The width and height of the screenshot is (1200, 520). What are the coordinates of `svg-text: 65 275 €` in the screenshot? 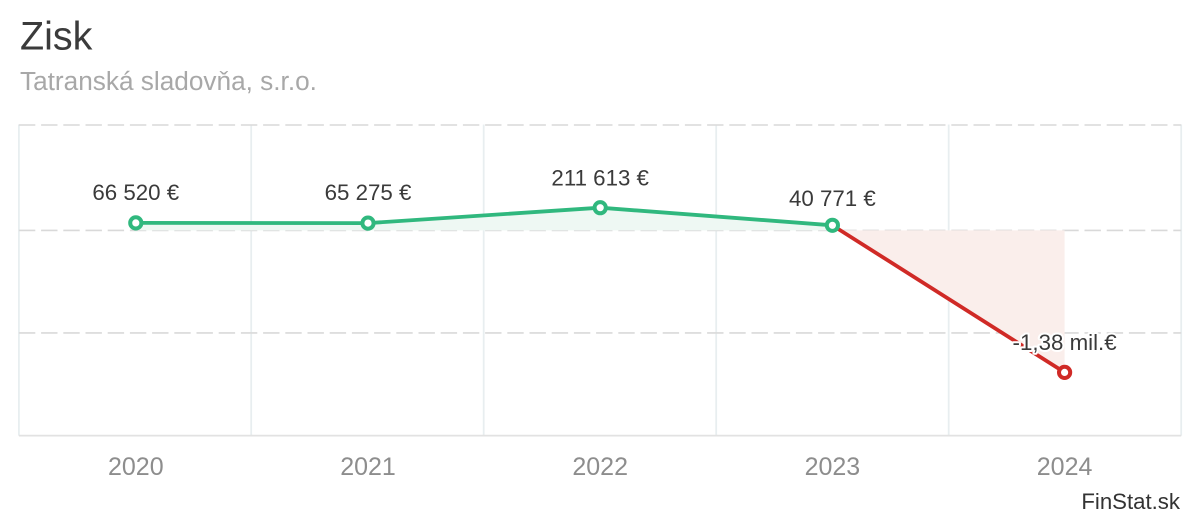 It's located at (368, 192).